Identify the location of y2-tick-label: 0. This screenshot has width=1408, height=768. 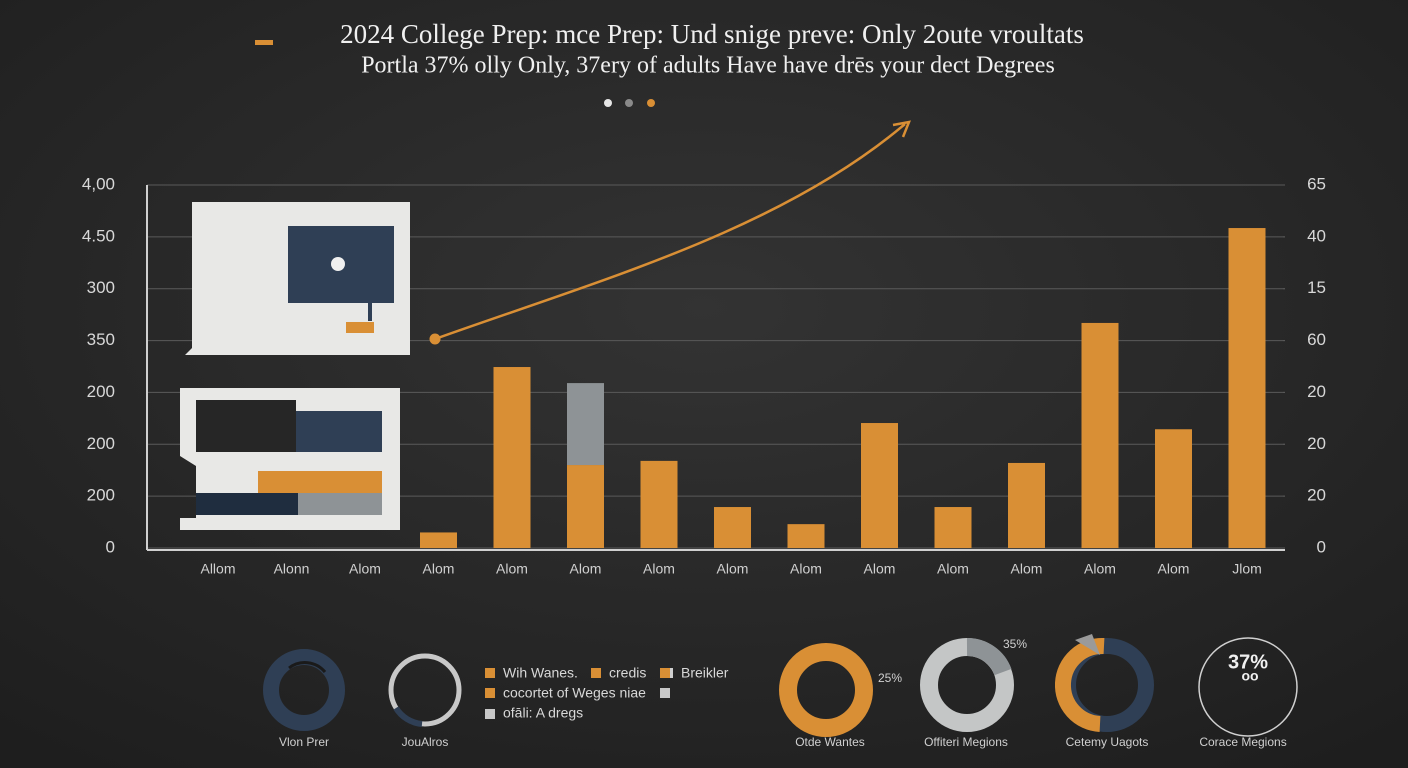
(1321, 546).